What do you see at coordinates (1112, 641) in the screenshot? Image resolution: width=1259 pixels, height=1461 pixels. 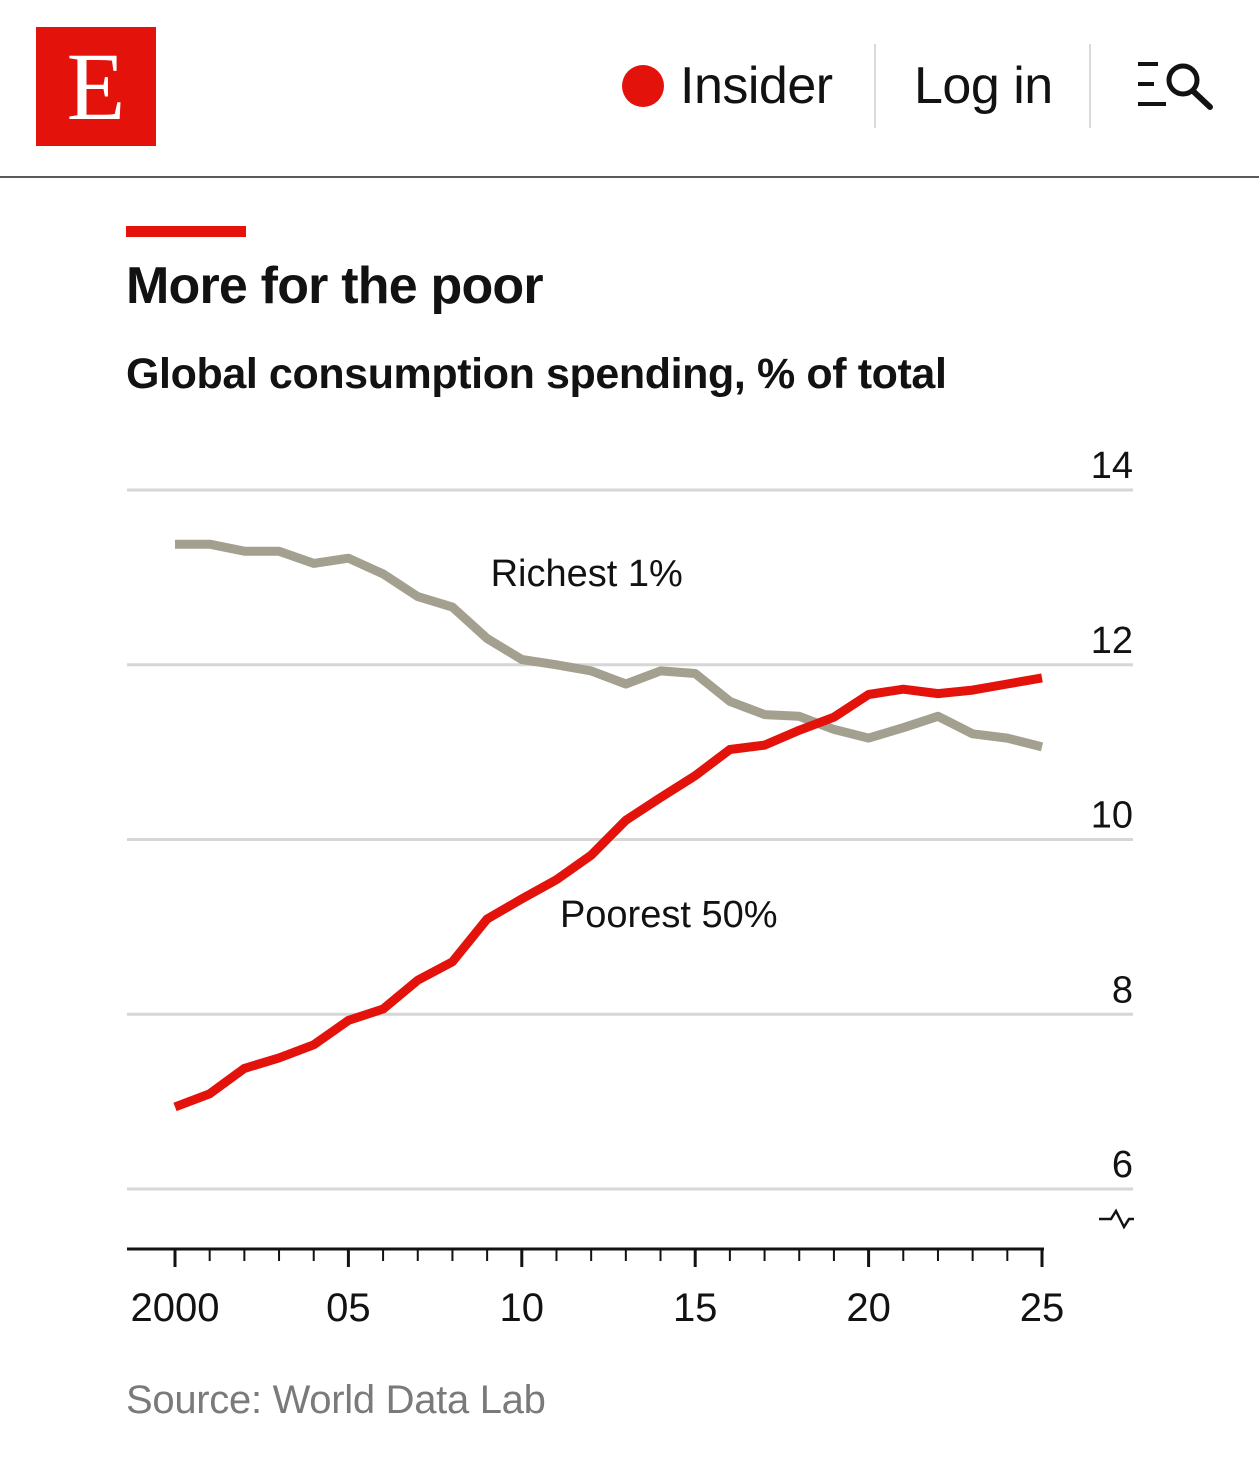 I see `y-tick-label: 12` at bounding box center [1112, 641].